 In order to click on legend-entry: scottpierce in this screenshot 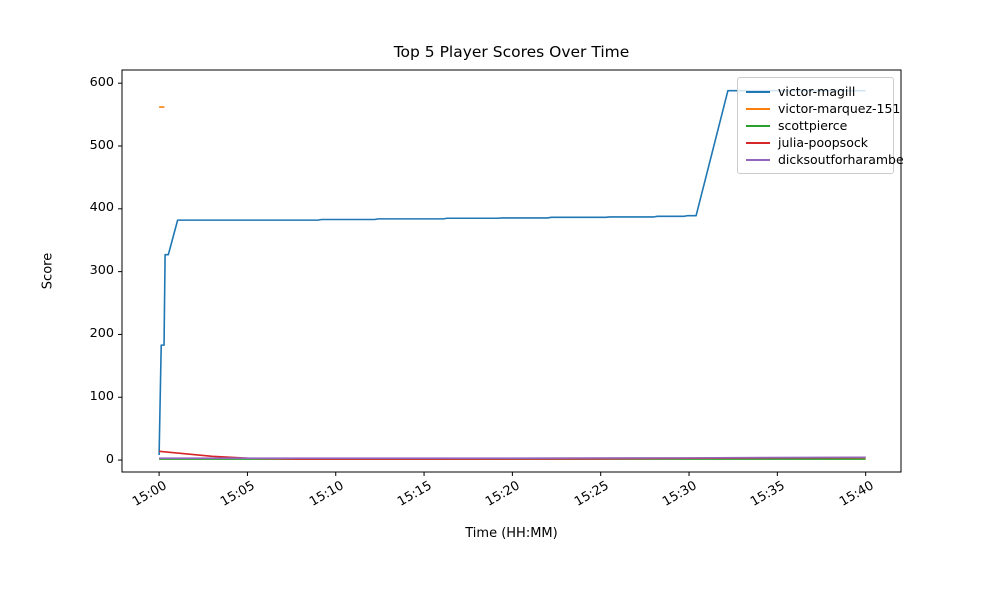, I will do `click(815, 125)`.